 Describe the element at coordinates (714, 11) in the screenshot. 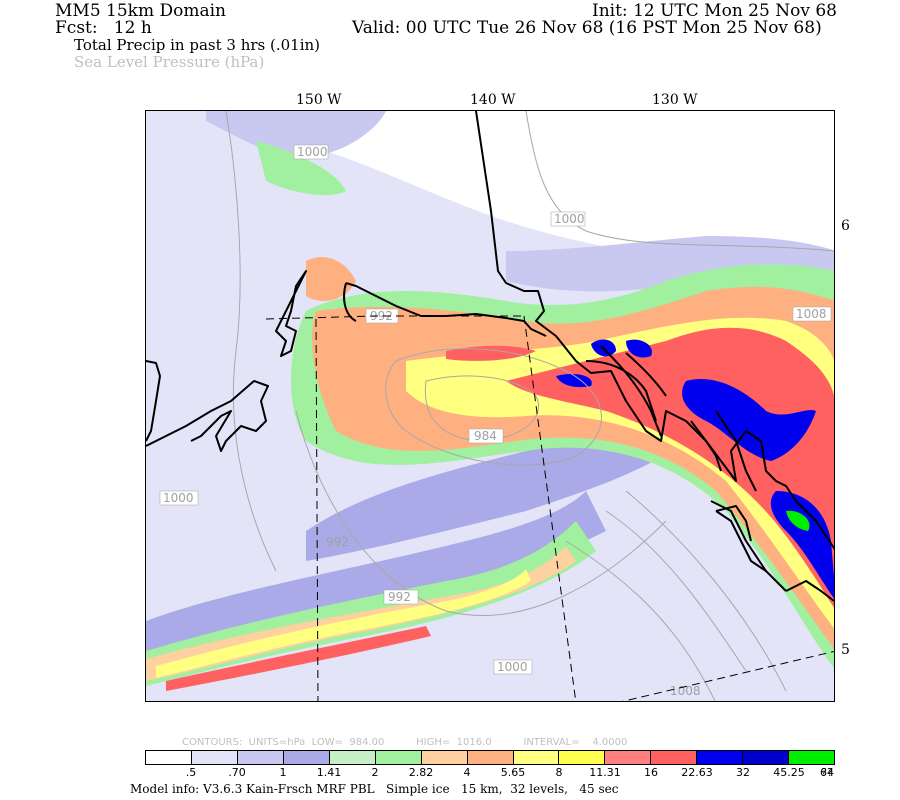

I see `init-time: Init: 12 UTC Mon 25 Nov 68` at that location.